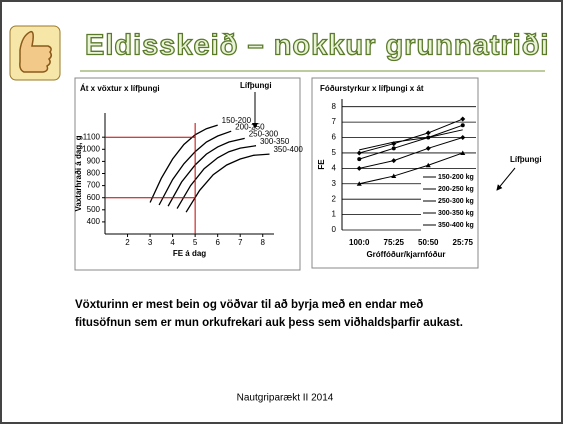  Describe the element at coordinates (91, 148) in the screenshot. I see `y-tick-label: 1000` at that location.